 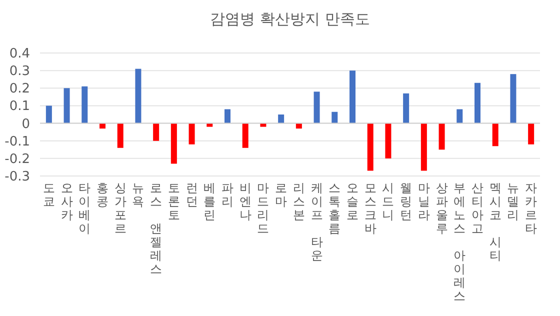 What do you see at coordinates (66, 201) in the screenshot?
I see `x-tick-label: 오사카` at bounding box center [66, 201].